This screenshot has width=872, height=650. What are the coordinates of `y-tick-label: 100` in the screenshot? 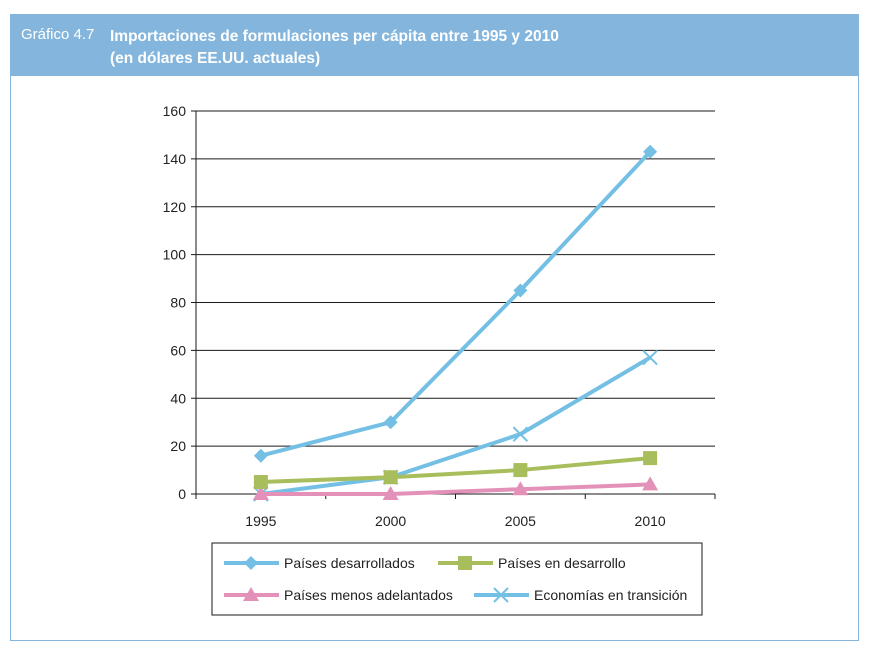 It's located at (175, 255).